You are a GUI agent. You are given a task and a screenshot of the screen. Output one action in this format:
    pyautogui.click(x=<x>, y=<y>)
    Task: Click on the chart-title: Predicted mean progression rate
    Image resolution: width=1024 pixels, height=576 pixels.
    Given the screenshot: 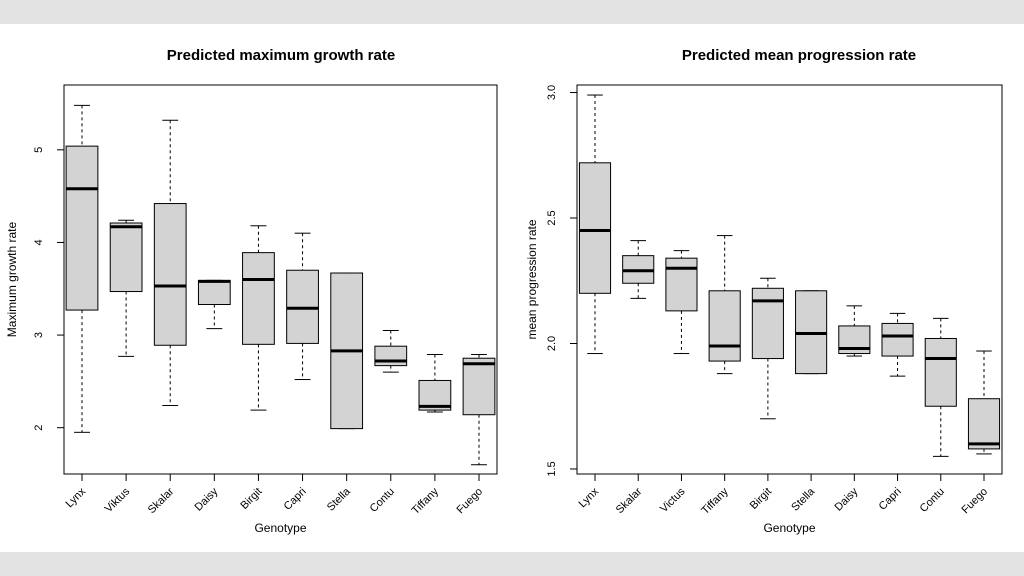 What is the action you would take?
    pyautogui.click(x=799, y=55)
    